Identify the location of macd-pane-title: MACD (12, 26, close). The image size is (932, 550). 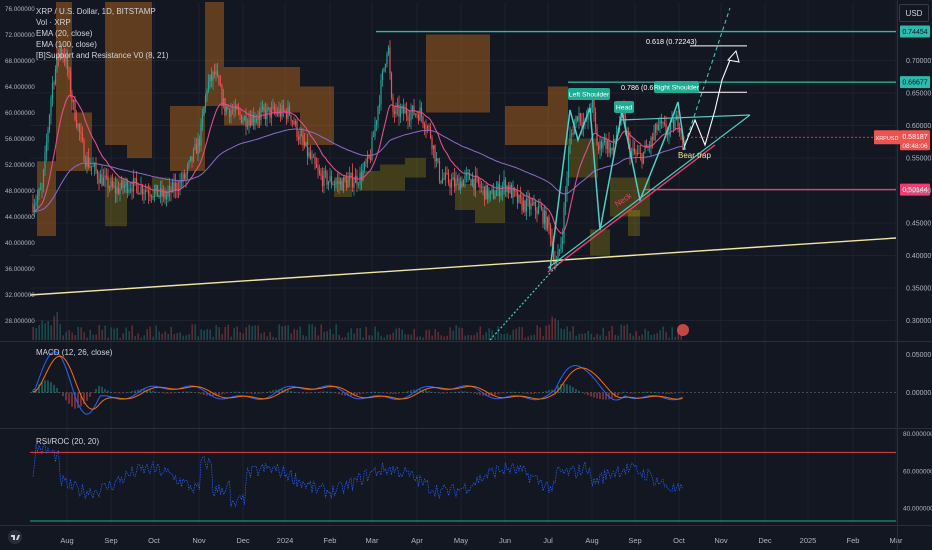
(74, 352).